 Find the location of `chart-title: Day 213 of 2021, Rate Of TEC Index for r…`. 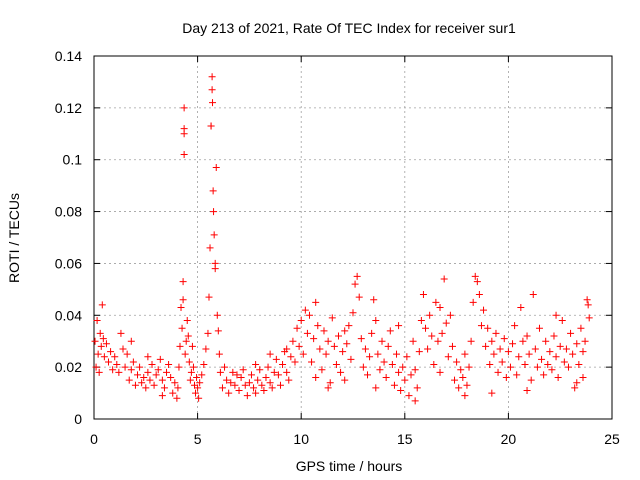

chart-title: Day 213 of 2021, Rate Of TEC Index for r… is located at coordinates (349, 28).